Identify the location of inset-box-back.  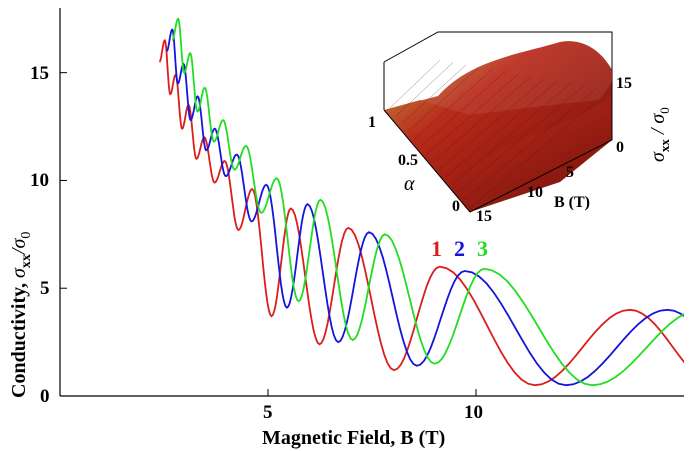
(498, 56).